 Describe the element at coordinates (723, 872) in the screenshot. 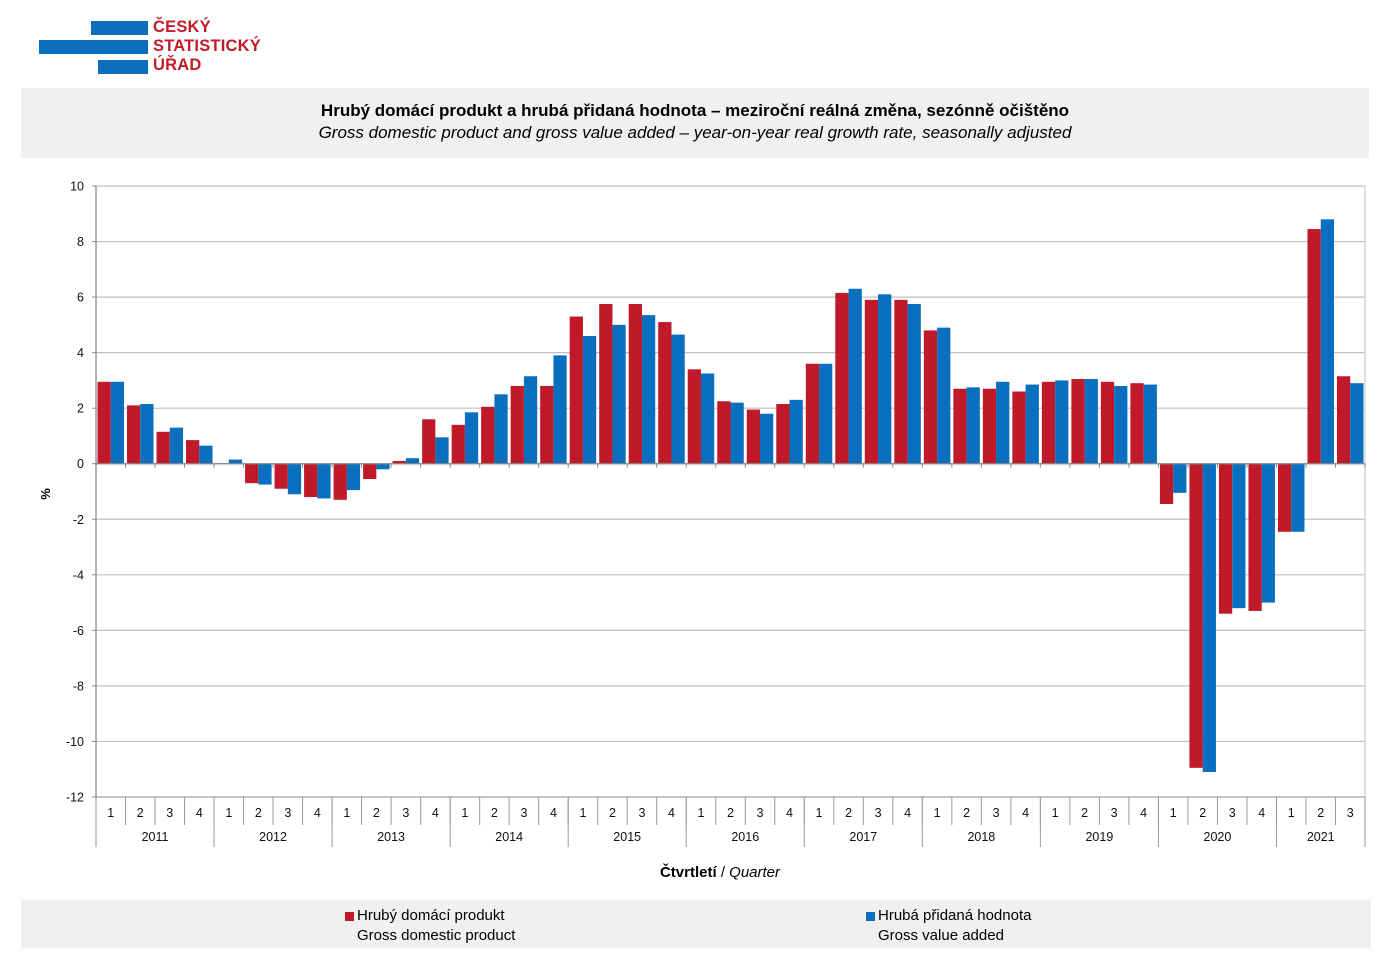

I see `x-axis-title-sep: /` at that location.